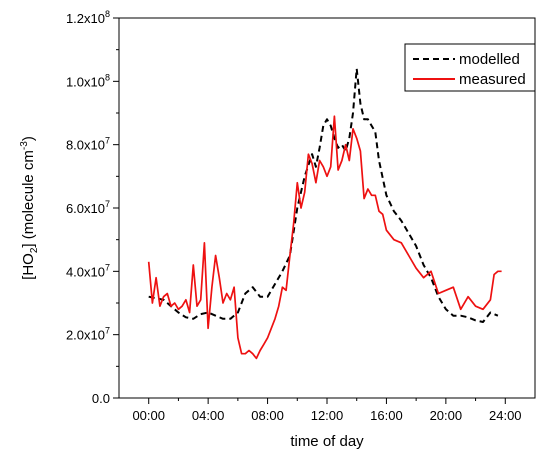  What do you see at coordinates (28, 266) in the screenshot?
I see `y-axis-label-part: [HO` at bounding box center [28, 266].